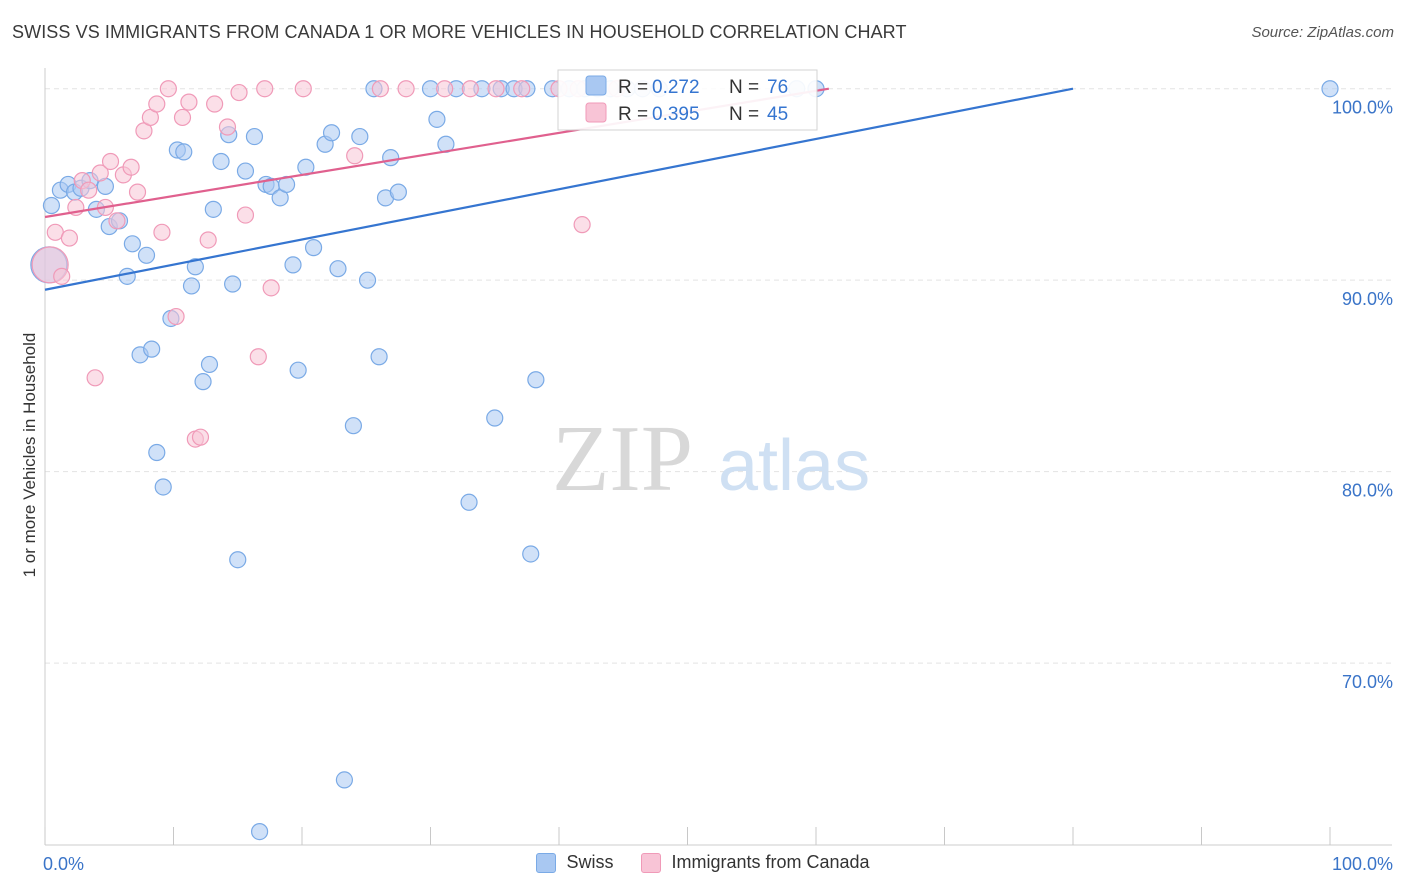 The image size is (1406, 892). What do you see at coordinates (687, 100) in the screenshot?
I see `stats-legend: R = 0.272 N = 76 R = 0.395 N = 45` at bounding box center [687, 100].